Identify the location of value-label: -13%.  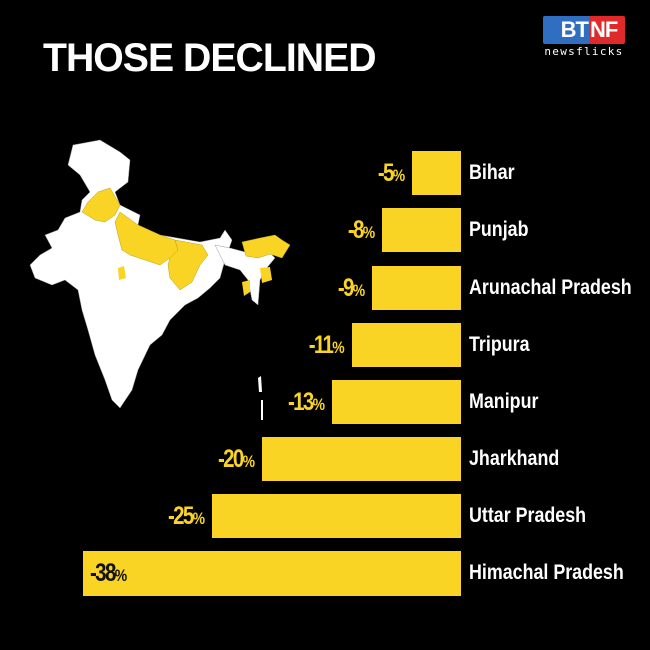
(306, 402).